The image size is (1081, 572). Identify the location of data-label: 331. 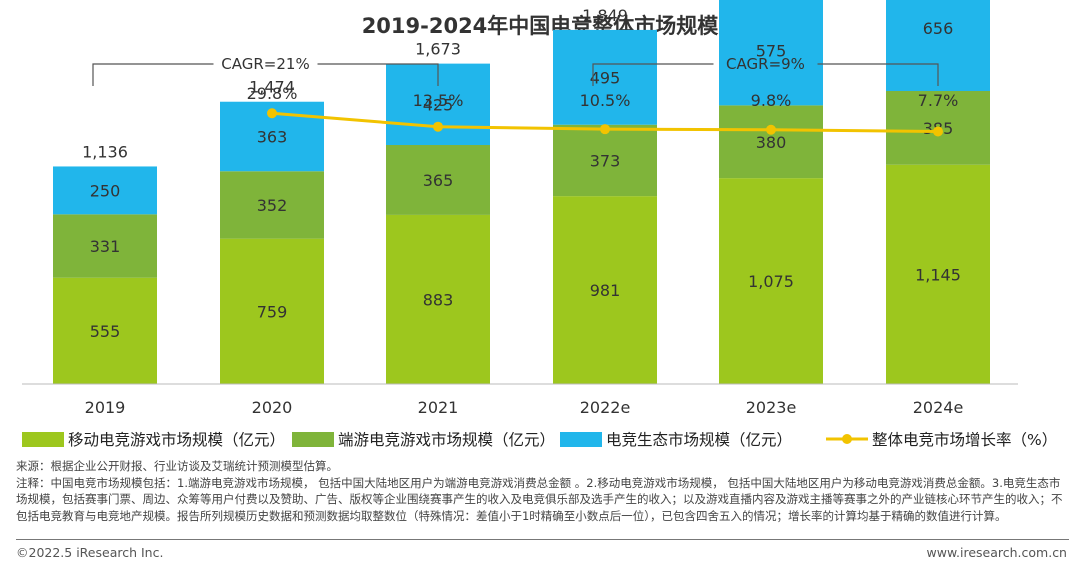
(105, 246).